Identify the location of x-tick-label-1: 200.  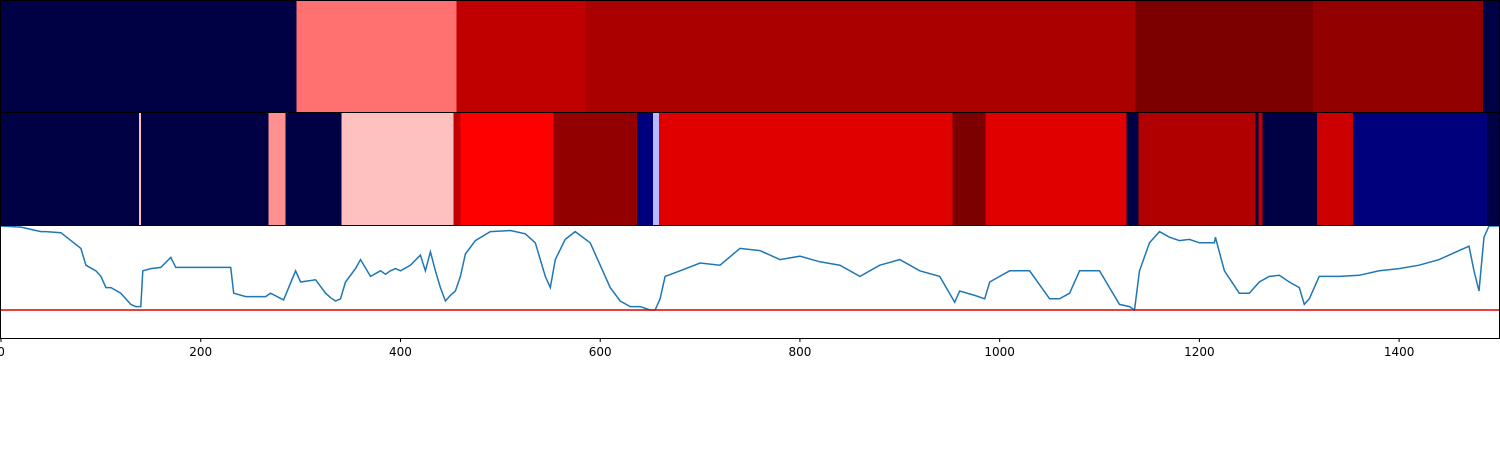
(200, 352).